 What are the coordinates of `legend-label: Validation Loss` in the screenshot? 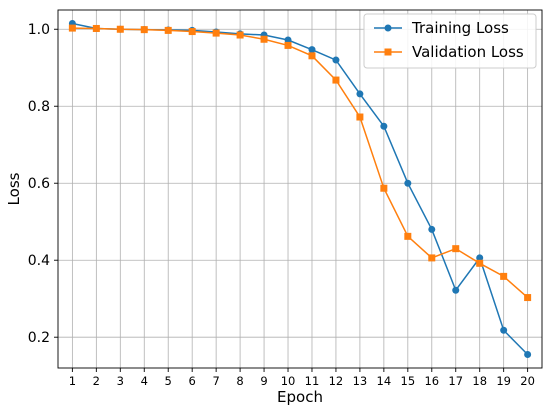 It's located at (468, 52).